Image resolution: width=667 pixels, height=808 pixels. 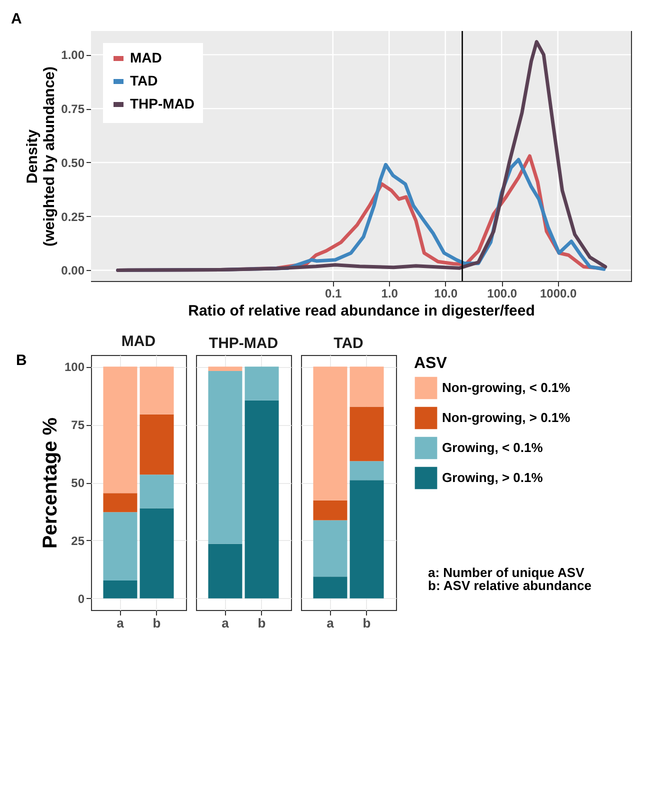 What do you see at coordinates (333, 293) in the screenshot?
I see `x-tick-label: 0.1` at bounding box center [333, 293].